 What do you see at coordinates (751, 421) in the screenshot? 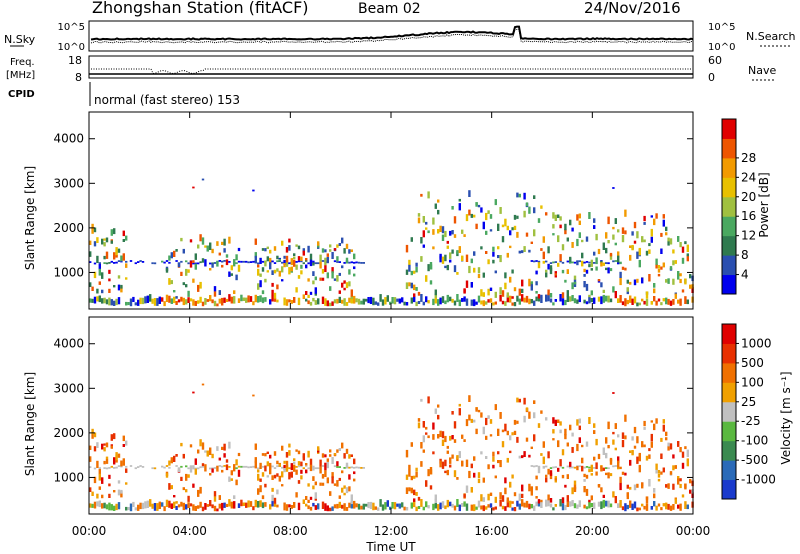
I see `velocity-colorbar-tick-label: -25` at bounding box center [751, 421].